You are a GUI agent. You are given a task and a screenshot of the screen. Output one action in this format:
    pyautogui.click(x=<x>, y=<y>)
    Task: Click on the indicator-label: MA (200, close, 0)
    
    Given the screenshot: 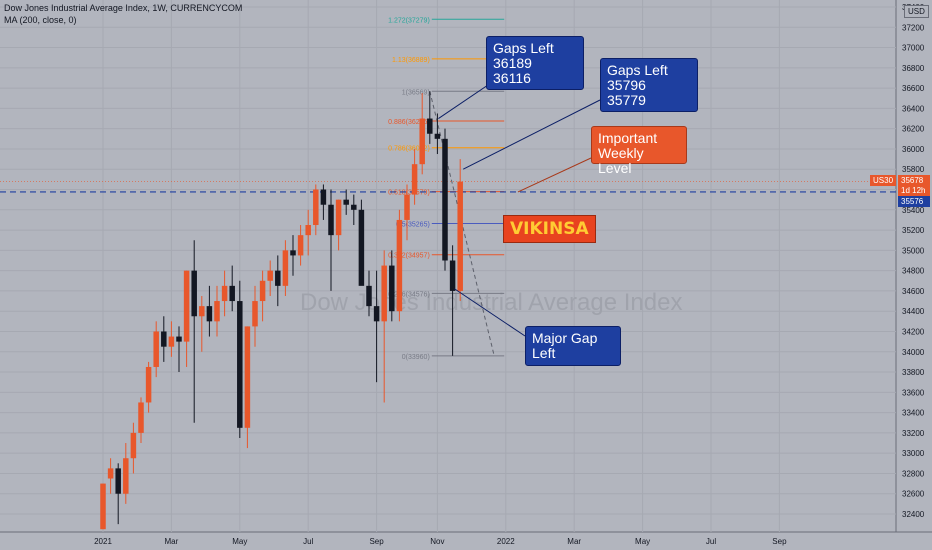 What is the action you would take?
    pyautogui.click(x=40, y=20)
    